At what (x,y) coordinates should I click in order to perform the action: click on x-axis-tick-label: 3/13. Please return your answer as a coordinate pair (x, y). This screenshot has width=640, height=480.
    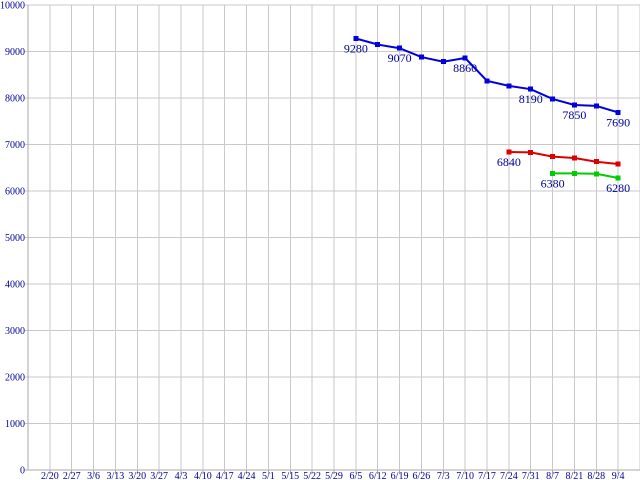
    Looking at the image, I should click on (116, 475).